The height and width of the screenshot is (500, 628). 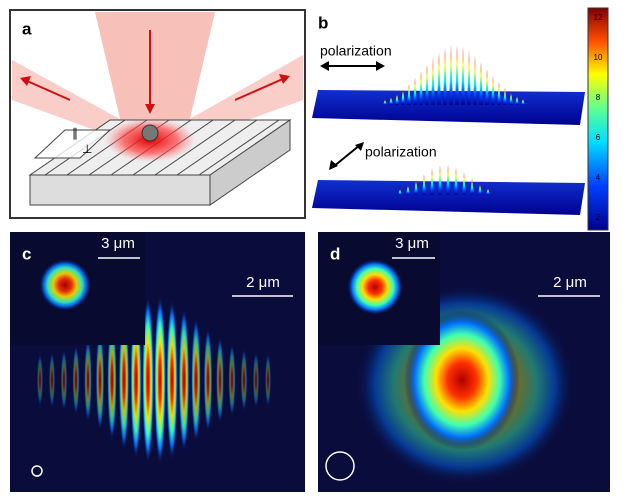 What do you see at coordinates (598, 217) in the screenshot?
I see `colorbar-tick-label: 2` at bounding box center [598, 217].